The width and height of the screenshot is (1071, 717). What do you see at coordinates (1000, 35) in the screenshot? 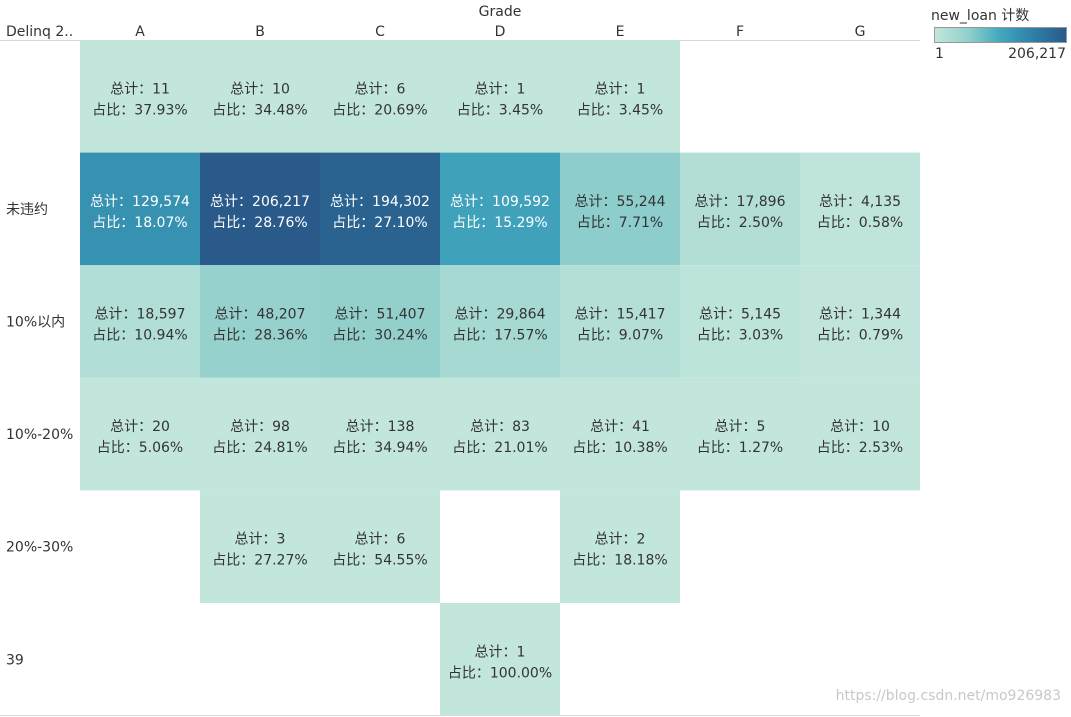
I see `legend-color-ramp` at bounding box center [1000, 35].